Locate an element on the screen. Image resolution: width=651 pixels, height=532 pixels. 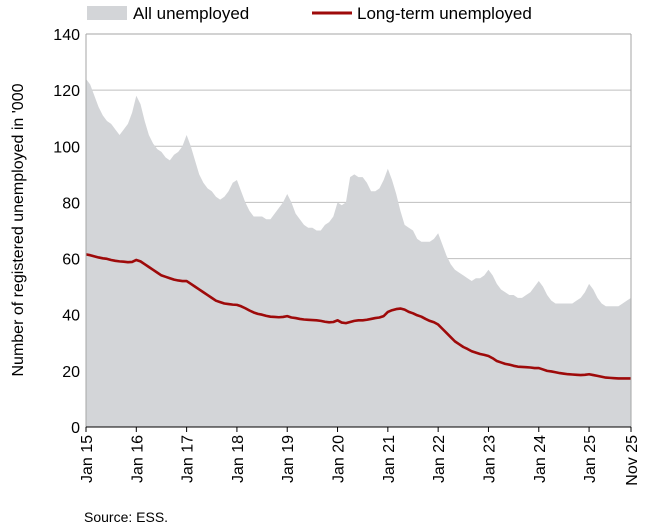
x-tick-label: Jan 17 is located at coordinates (188, 459).